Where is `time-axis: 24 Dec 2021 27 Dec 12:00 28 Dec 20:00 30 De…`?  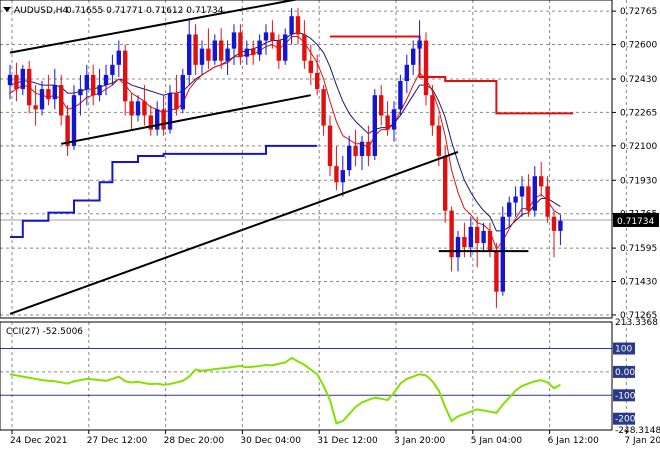
time-axis: 24 Dec 2021 27 Dec 12:00 28 Dec 20:00 30 De… is located at coordinates (335, 438).